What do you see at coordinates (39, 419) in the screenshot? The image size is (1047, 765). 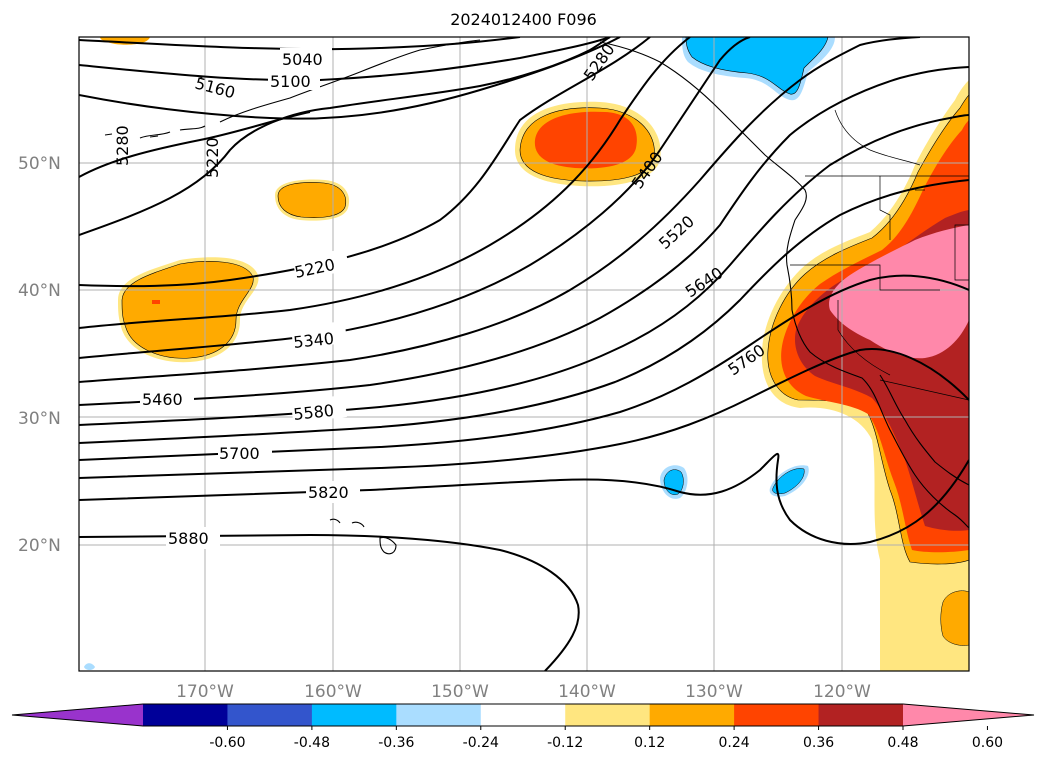 I see `lat-label-30n: 30°N` at bounding box center [39, 419].